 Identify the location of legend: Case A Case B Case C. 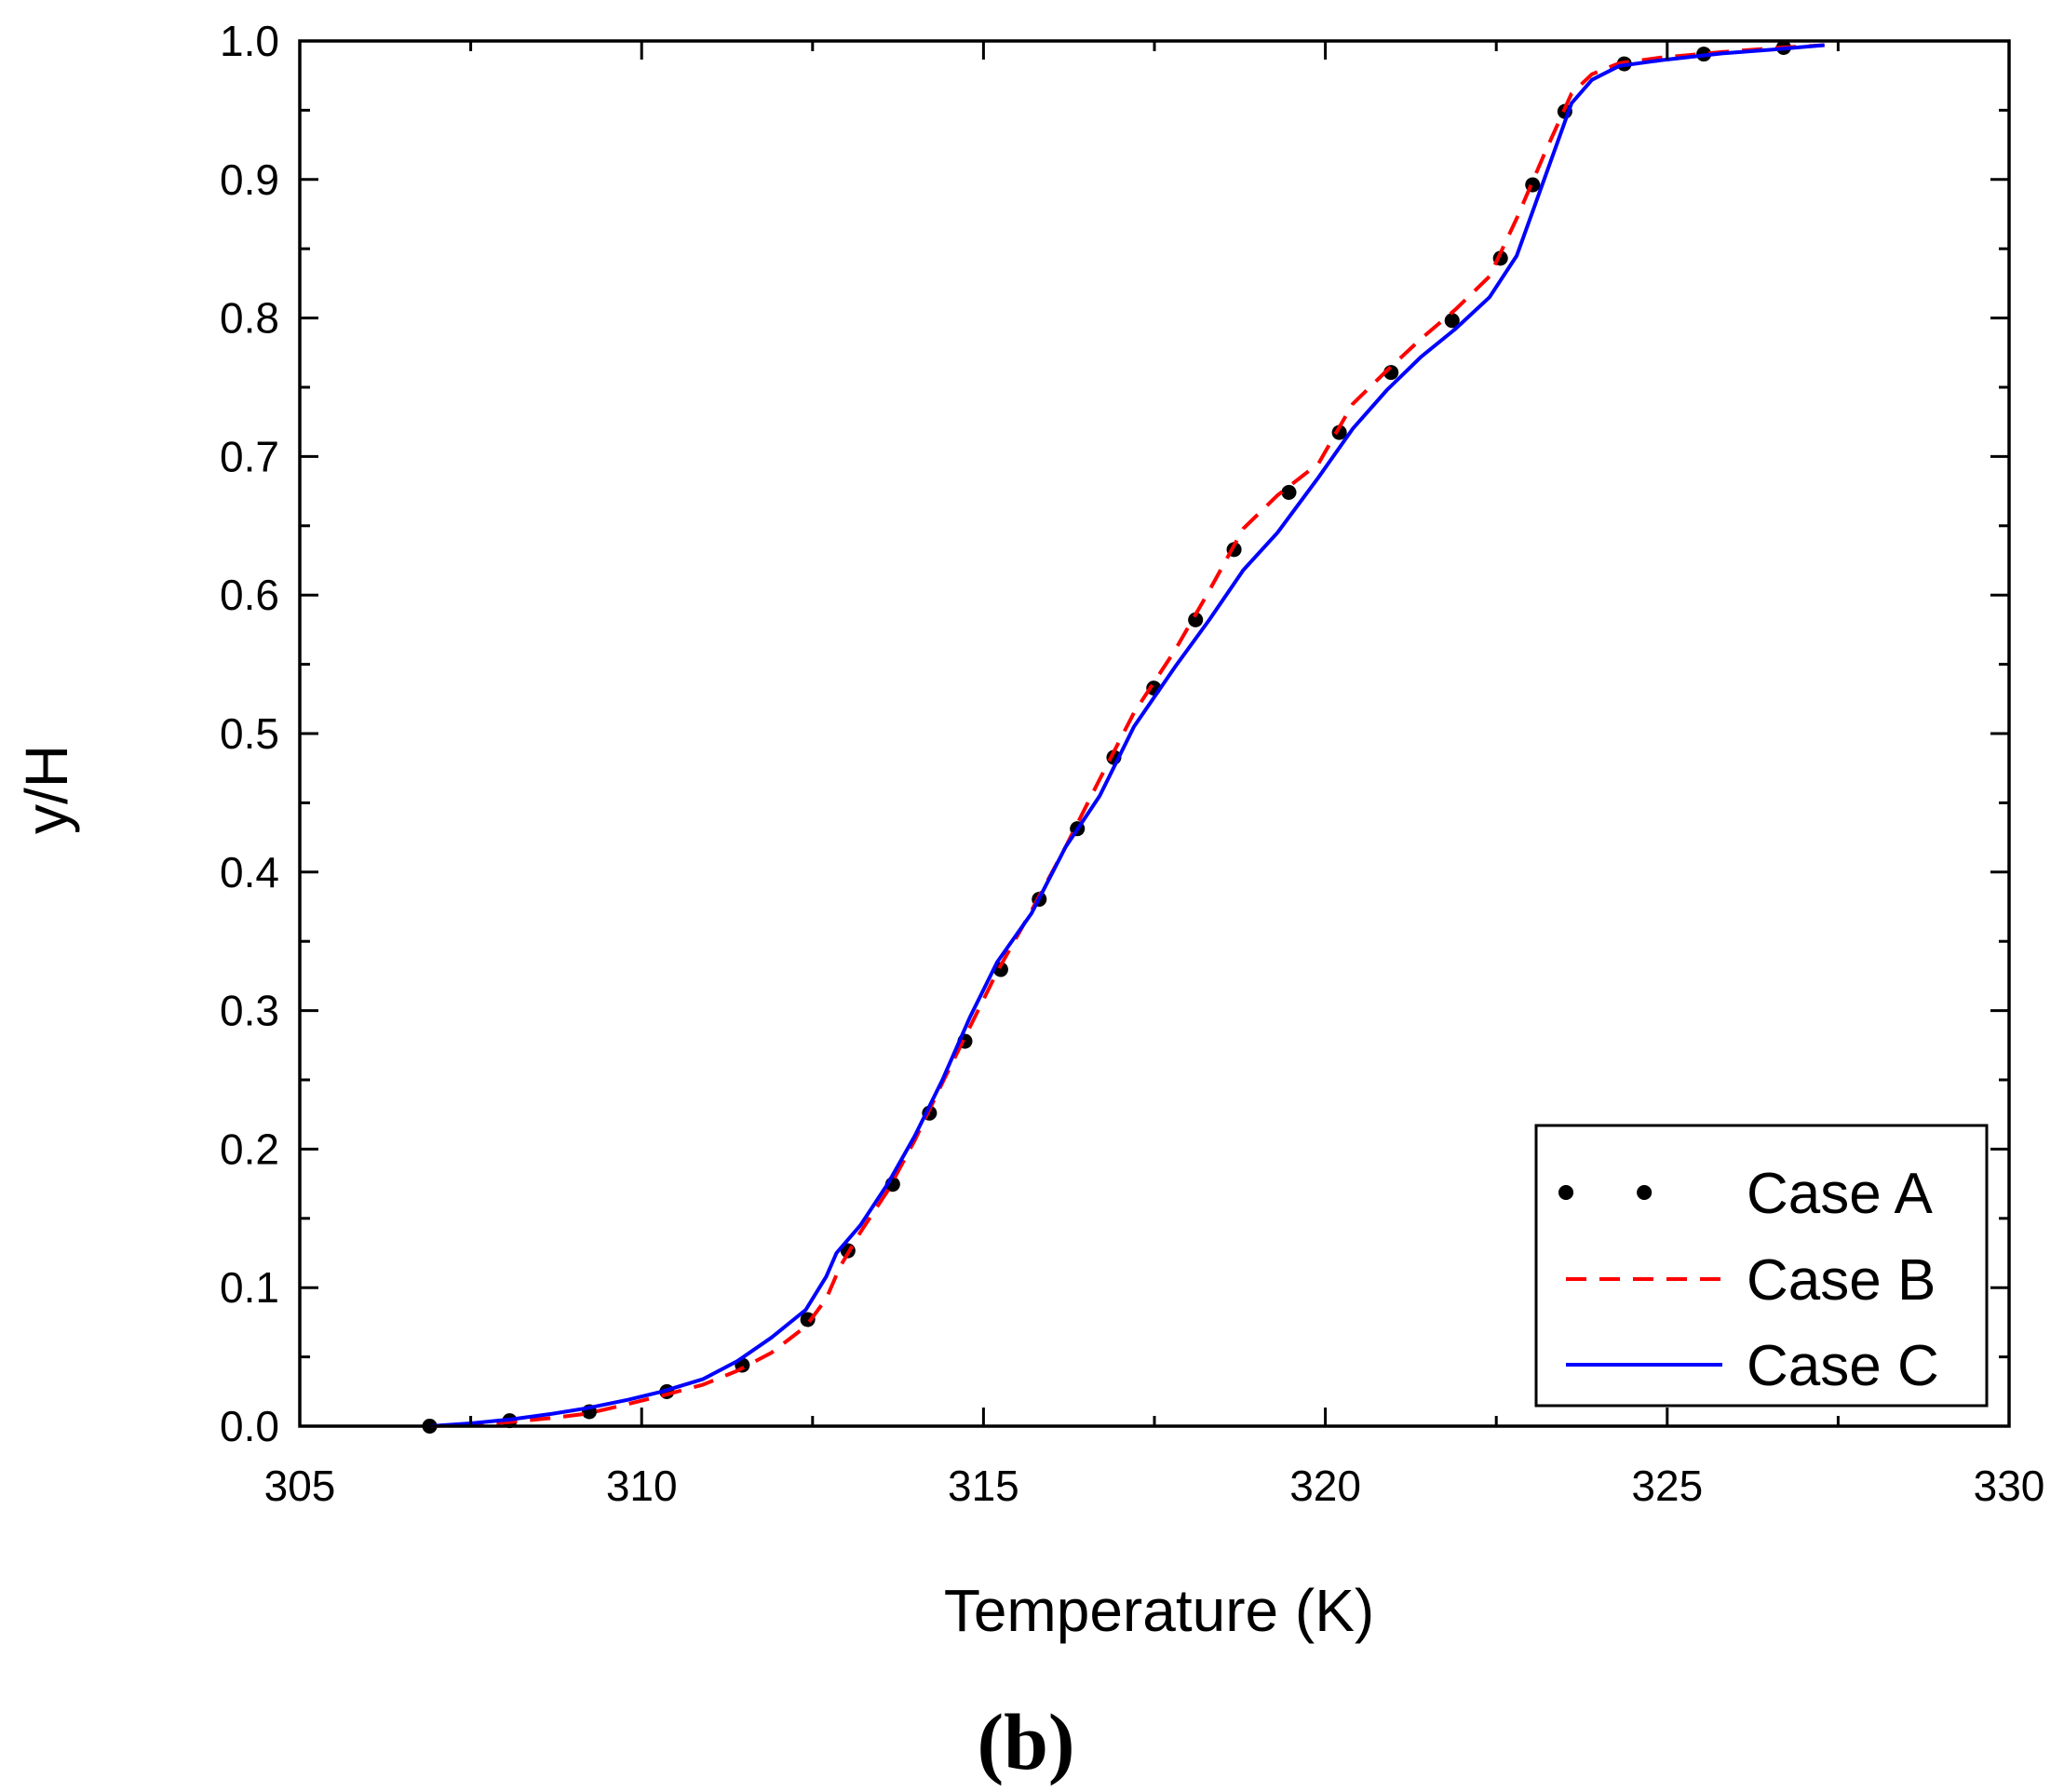
(1761, 1266).